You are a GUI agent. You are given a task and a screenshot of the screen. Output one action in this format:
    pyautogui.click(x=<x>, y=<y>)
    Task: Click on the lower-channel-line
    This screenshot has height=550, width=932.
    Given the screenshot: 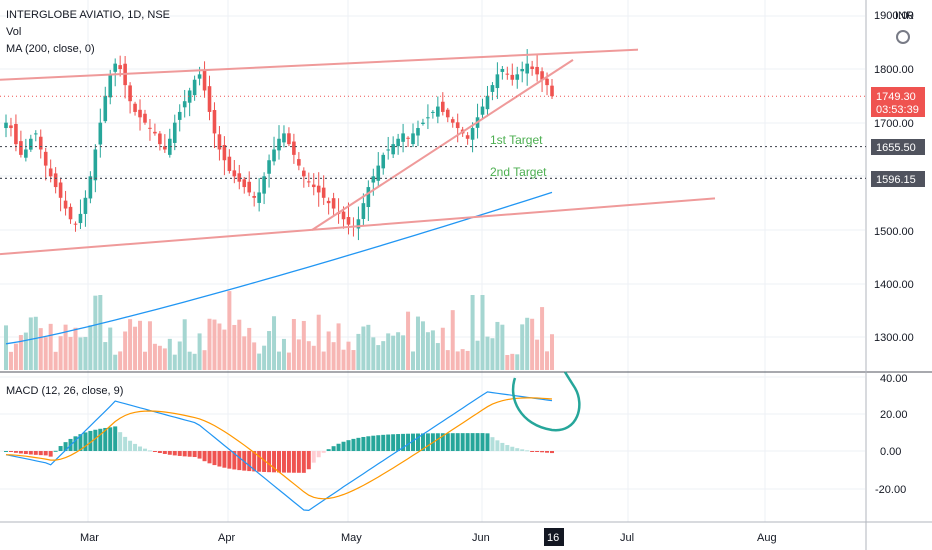 What is the action you would take?
    pyautogui.click(x=358, y=226)
    